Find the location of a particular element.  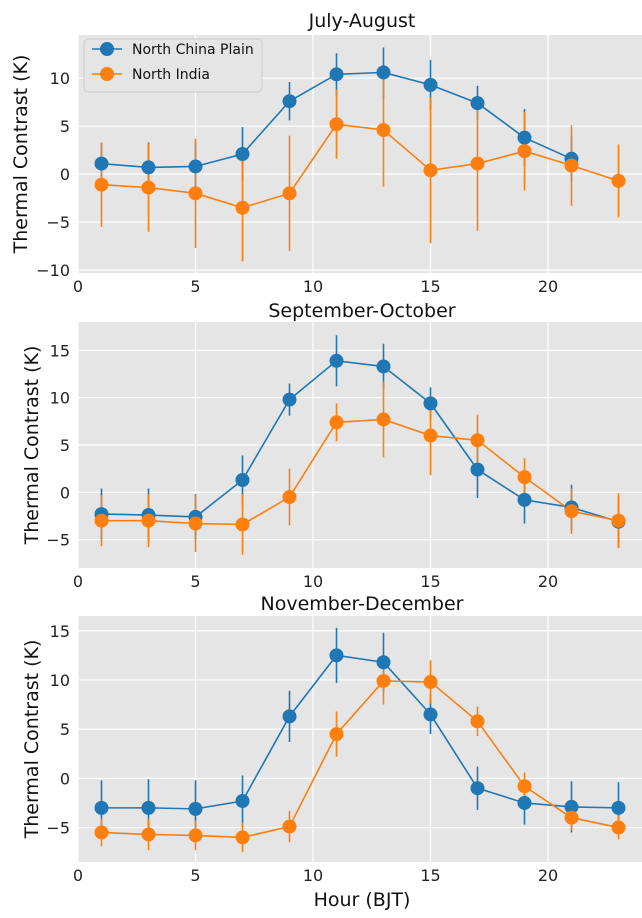

y-axis-label-1: Thermal Contrast (K) is located at coordinates (21, 155).